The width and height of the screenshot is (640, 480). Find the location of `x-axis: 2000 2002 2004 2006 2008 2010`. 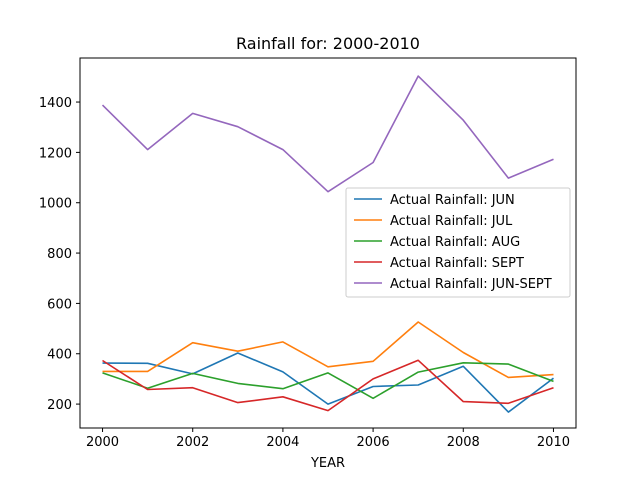

x-axis: 2000 2002 2004 2006 2008 2010 is located at coordinates (328, 439).